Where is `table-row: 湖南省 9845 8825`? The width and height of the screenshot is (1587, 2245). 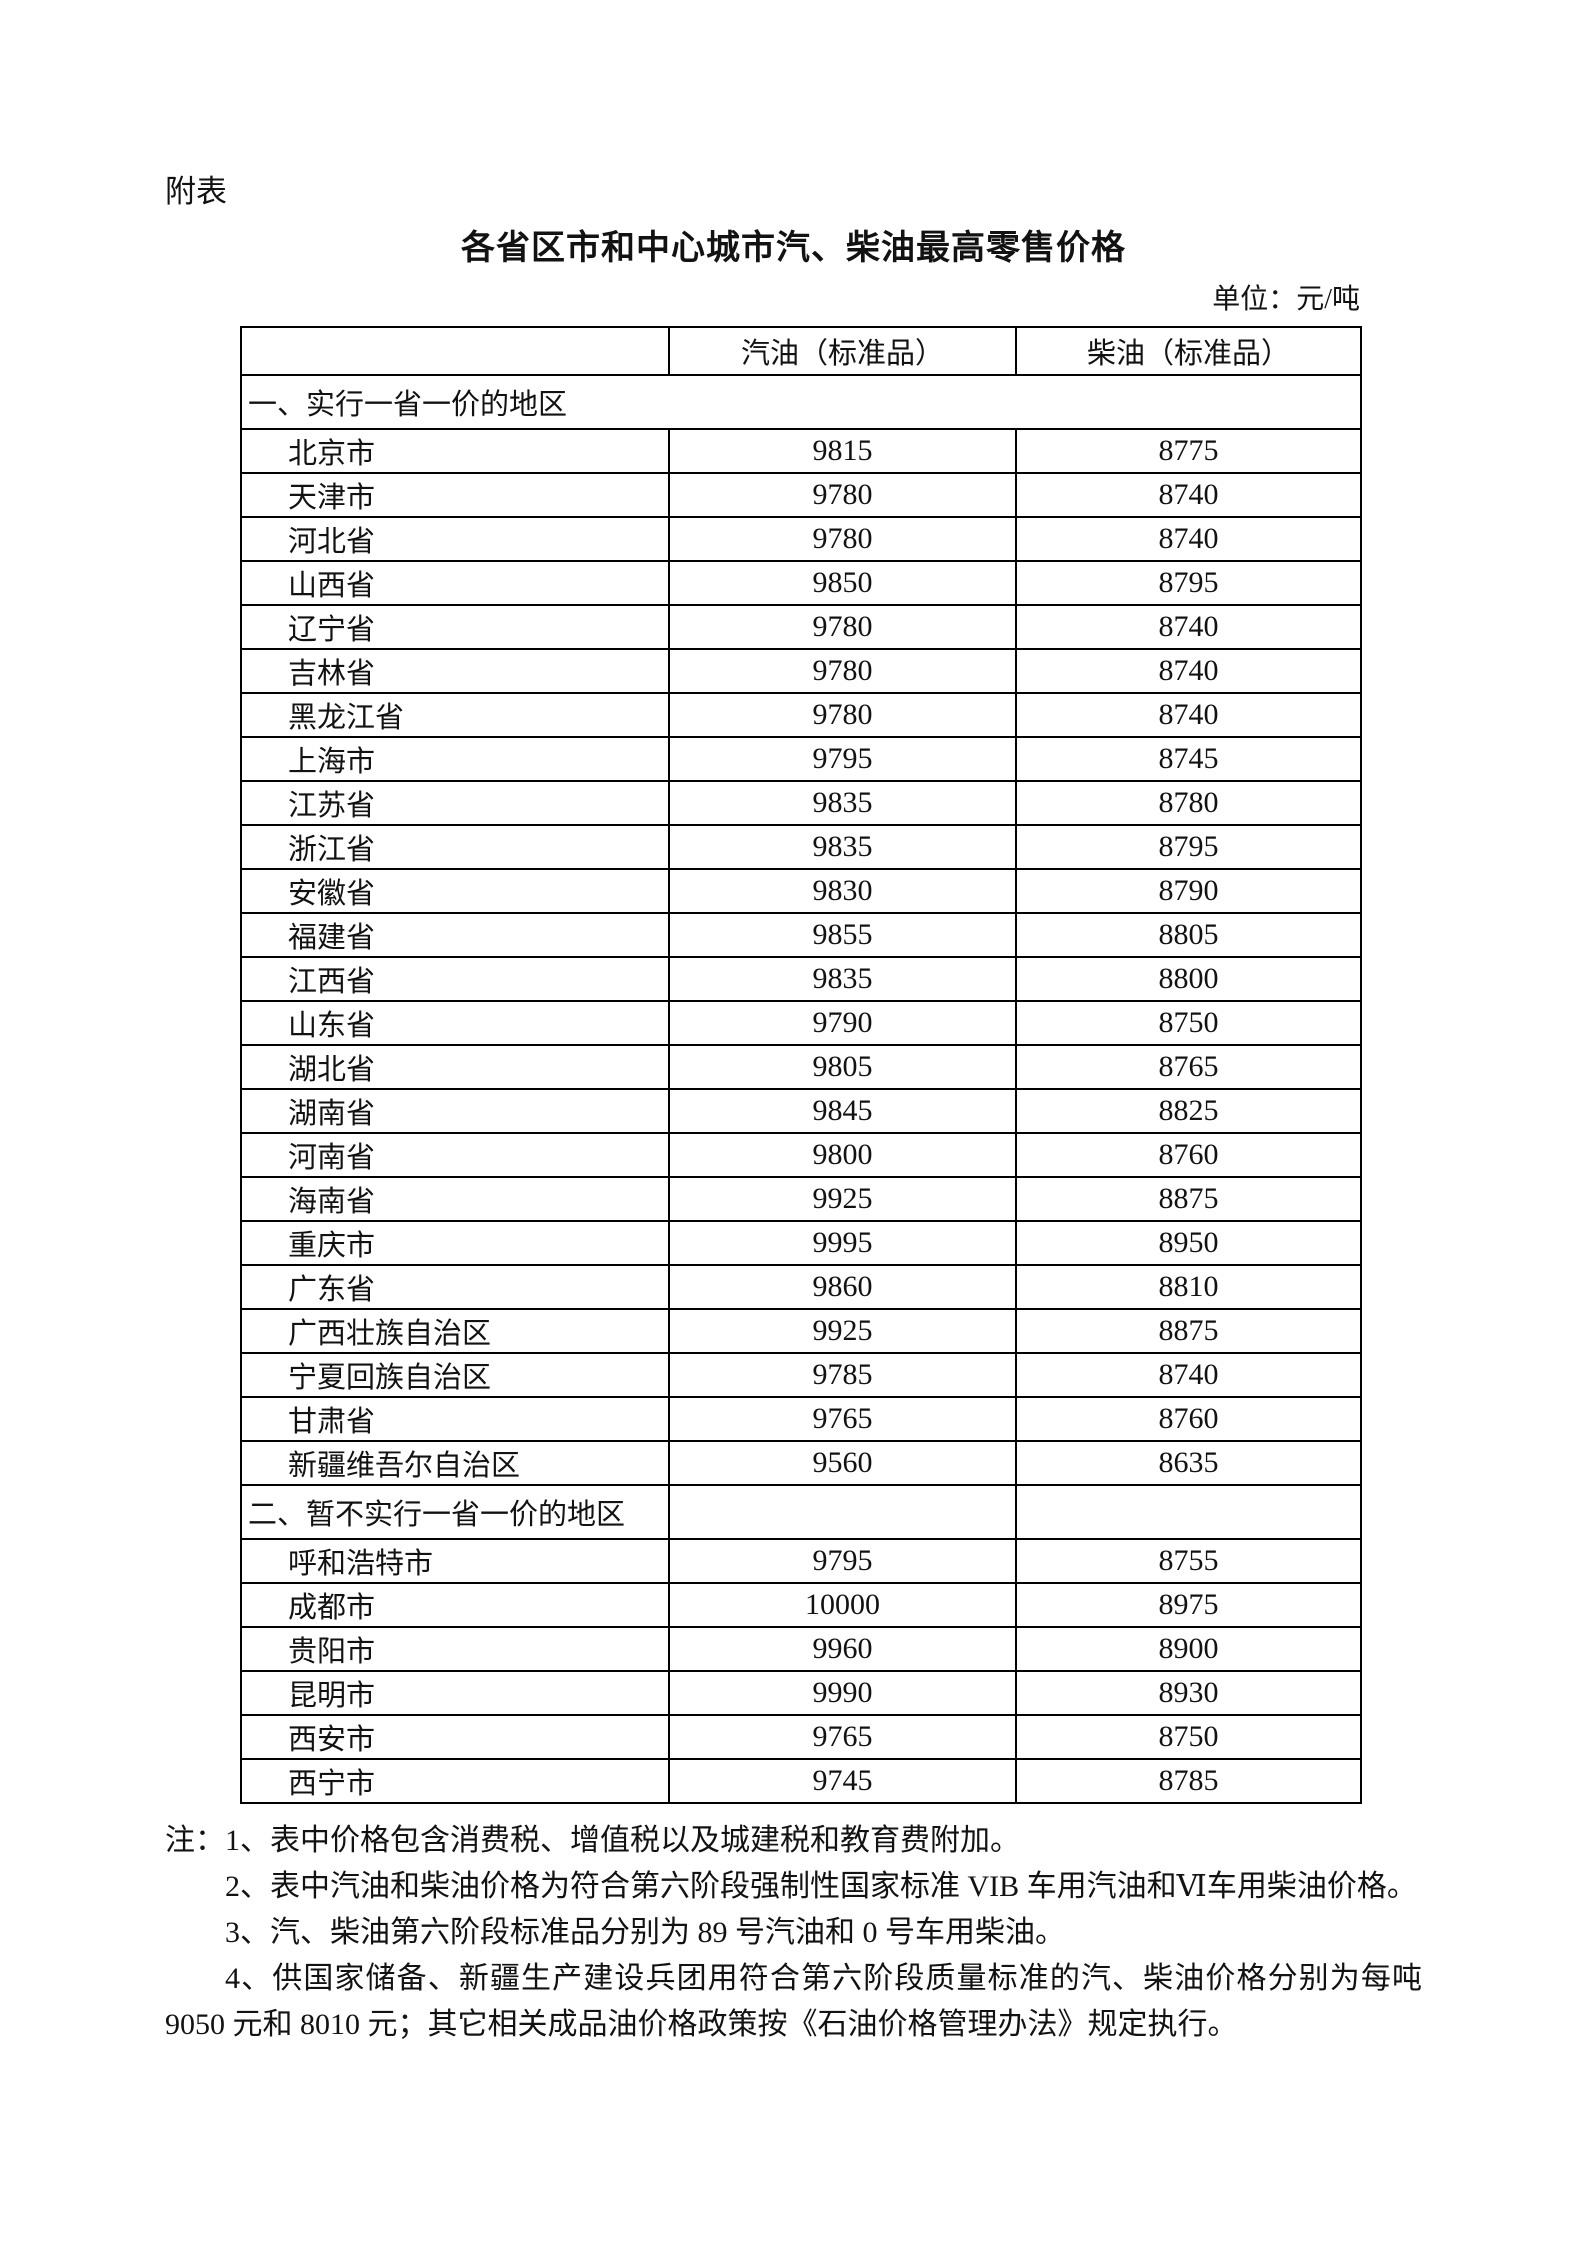
table-row: 湖南省 9845 8825 is located at coordinates (801, 1111).